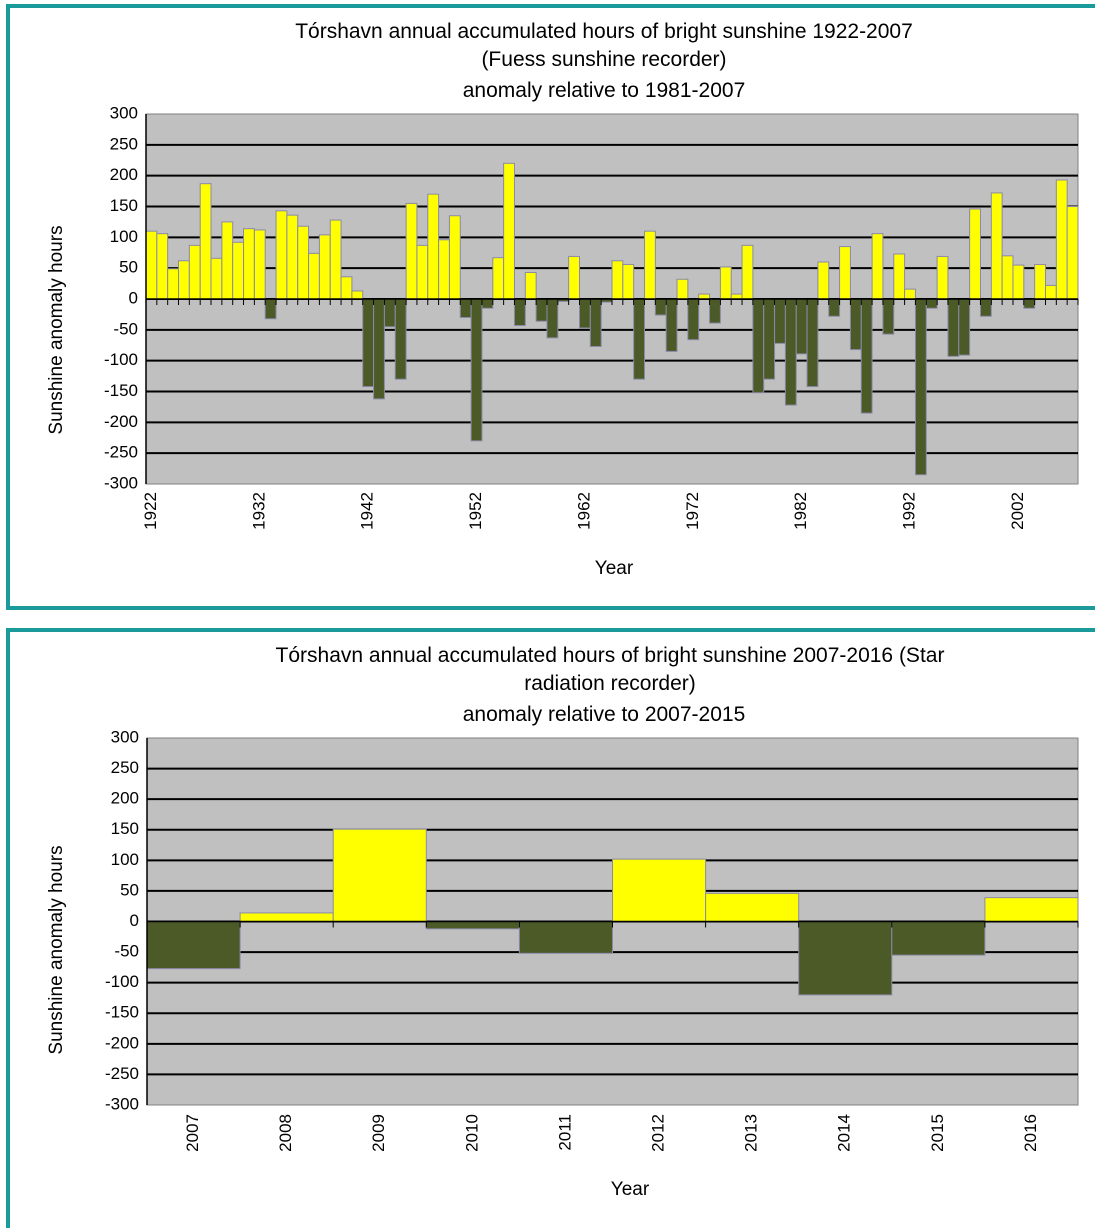 This screenshot has width=1095, height=1228. What do you see at coordinates (125, 328) in the screenshot?
I see `chart1-y-tick-label: -50` at bounding box center [125, 328].